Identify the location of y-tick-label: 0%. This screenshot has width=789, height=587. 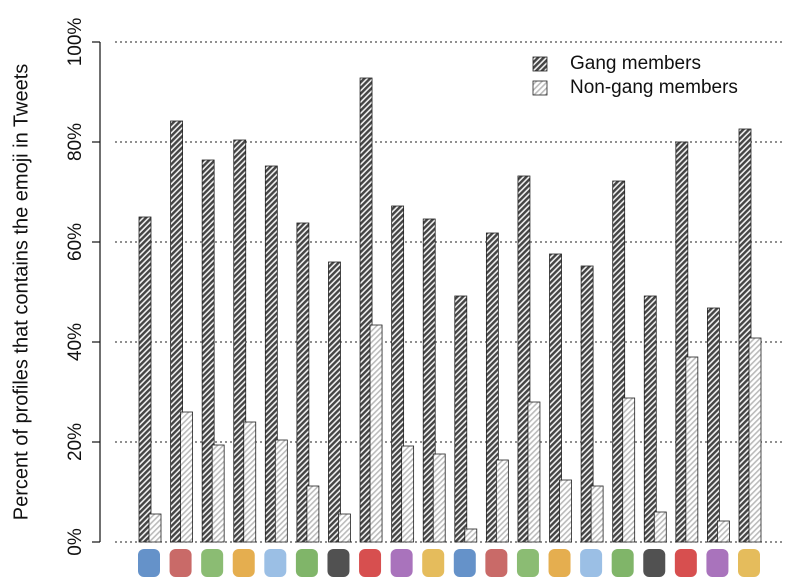
(75, 542).